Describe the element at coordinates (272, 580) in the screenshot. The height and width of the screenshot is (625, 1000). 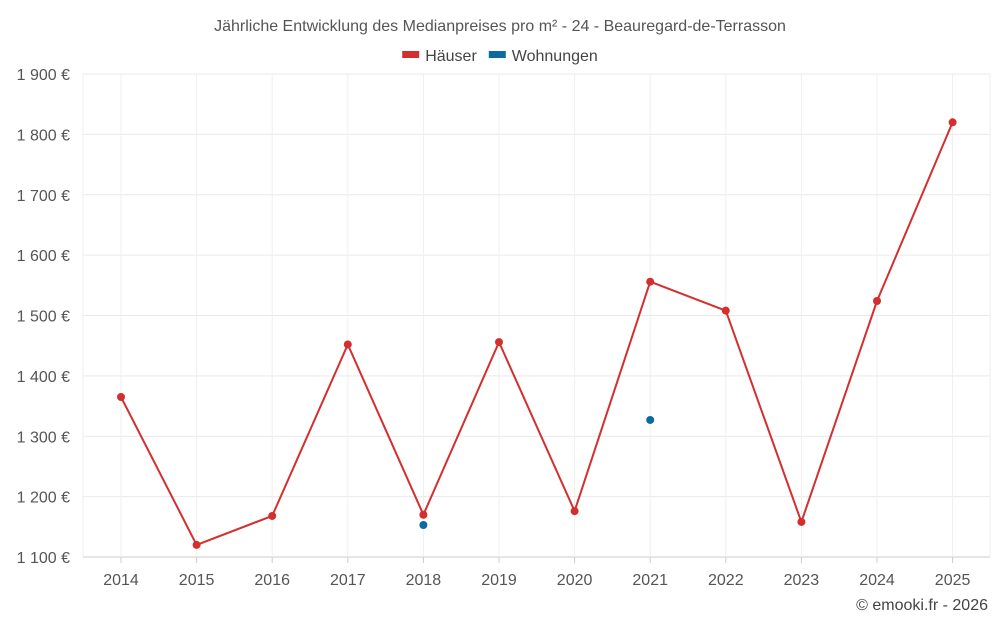
I see `x-tick-label: 2016` at that location.